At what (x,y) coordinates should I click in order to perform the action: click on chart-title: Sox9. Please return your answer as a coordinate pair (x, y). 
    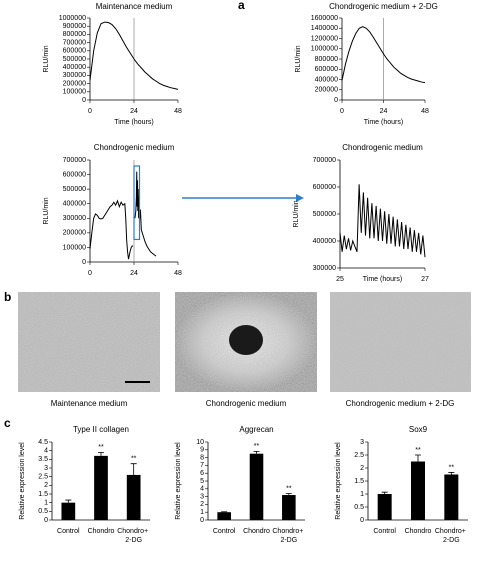
    Looking at the image, I should click on (418, 429).